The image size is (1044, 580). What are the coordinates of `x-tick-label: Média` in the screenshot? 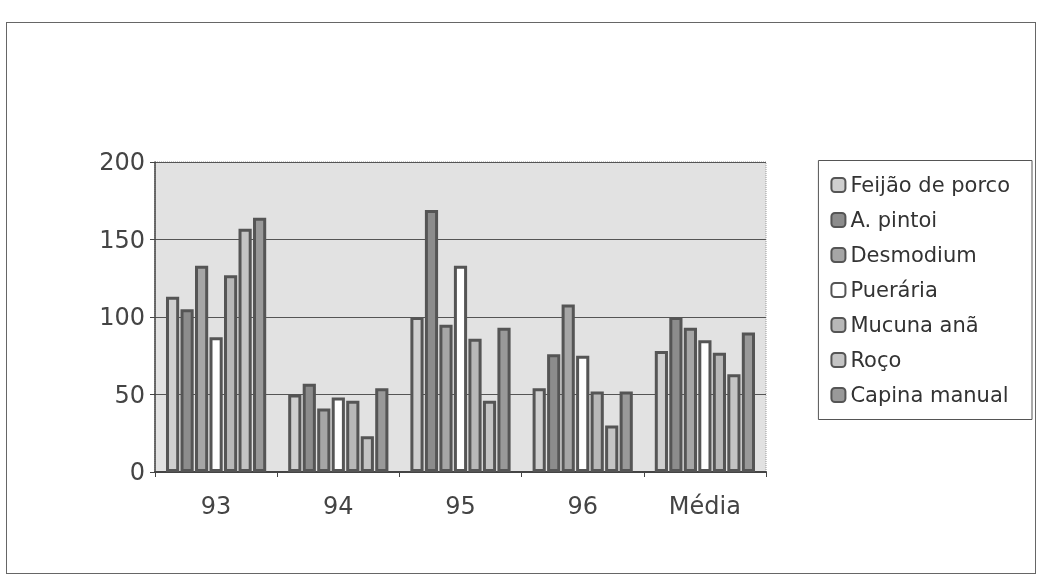 It's located at (704, 506).